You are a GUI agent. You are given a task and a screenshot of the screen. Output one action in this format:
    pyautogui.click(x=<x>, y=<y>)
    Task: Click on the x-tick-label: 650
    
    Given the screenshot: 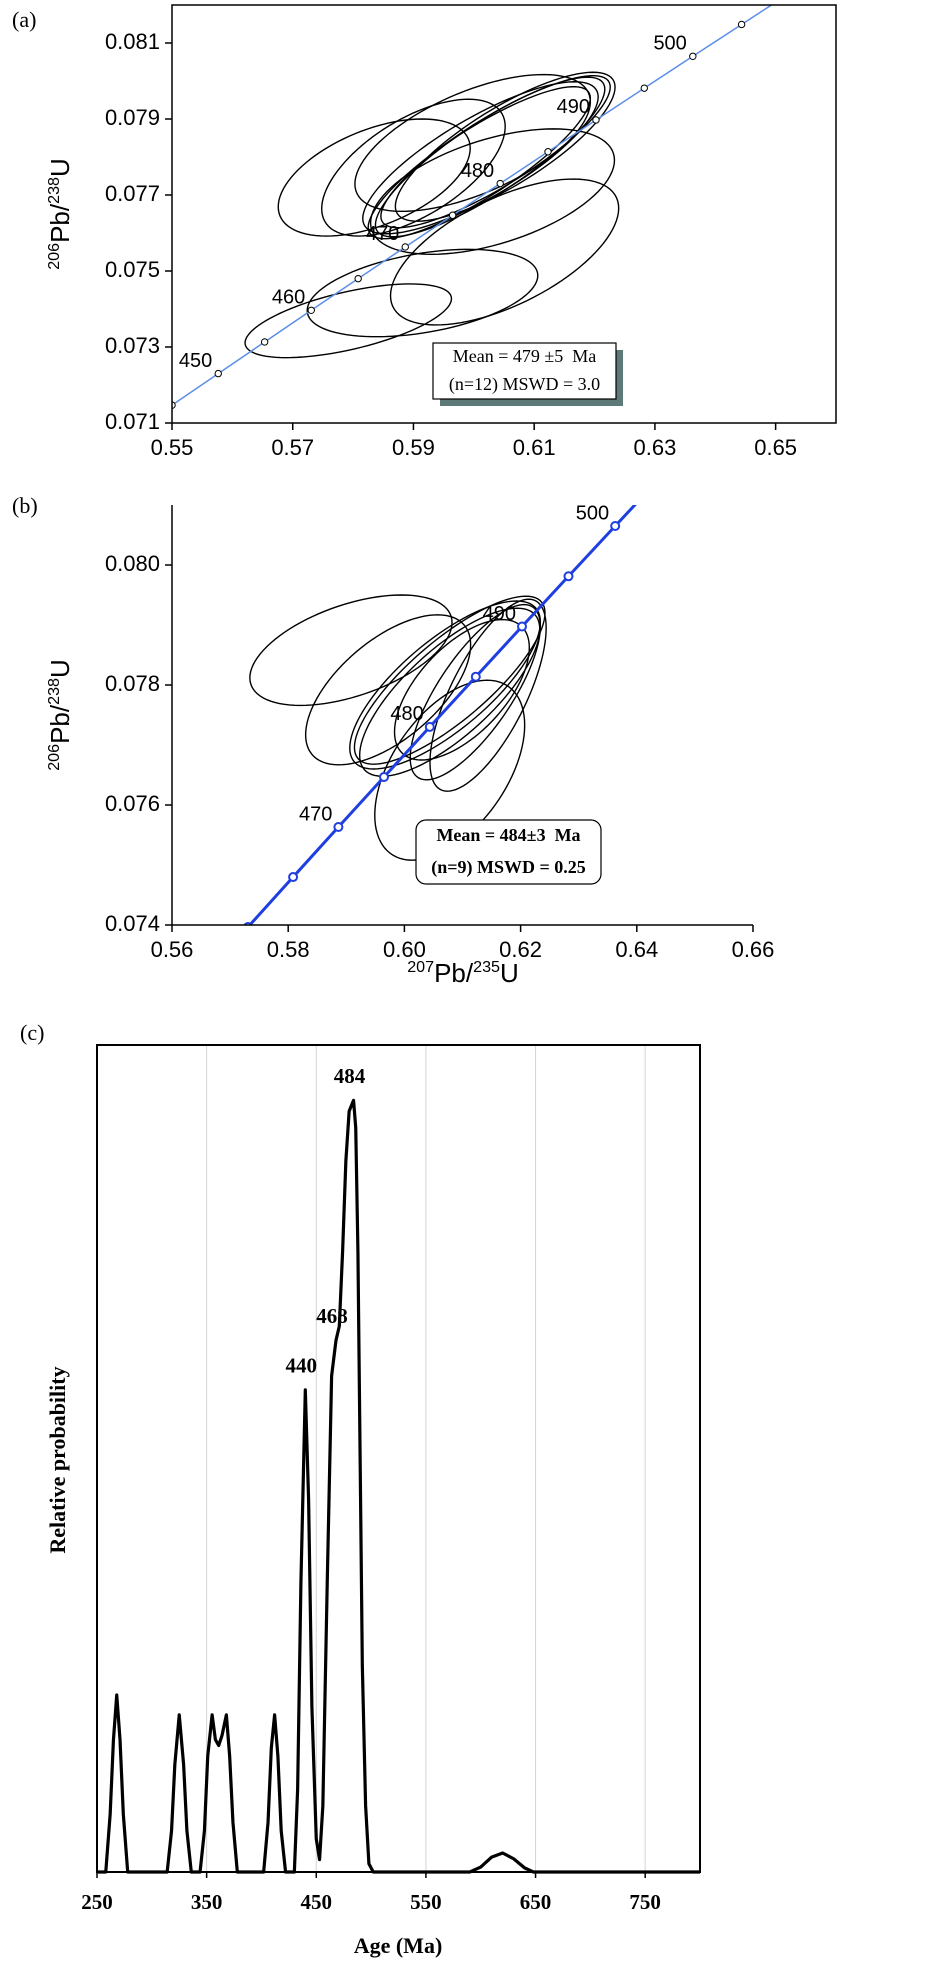 What is the action you would take?
    pyautogui.click(x=536, y=1902)
    